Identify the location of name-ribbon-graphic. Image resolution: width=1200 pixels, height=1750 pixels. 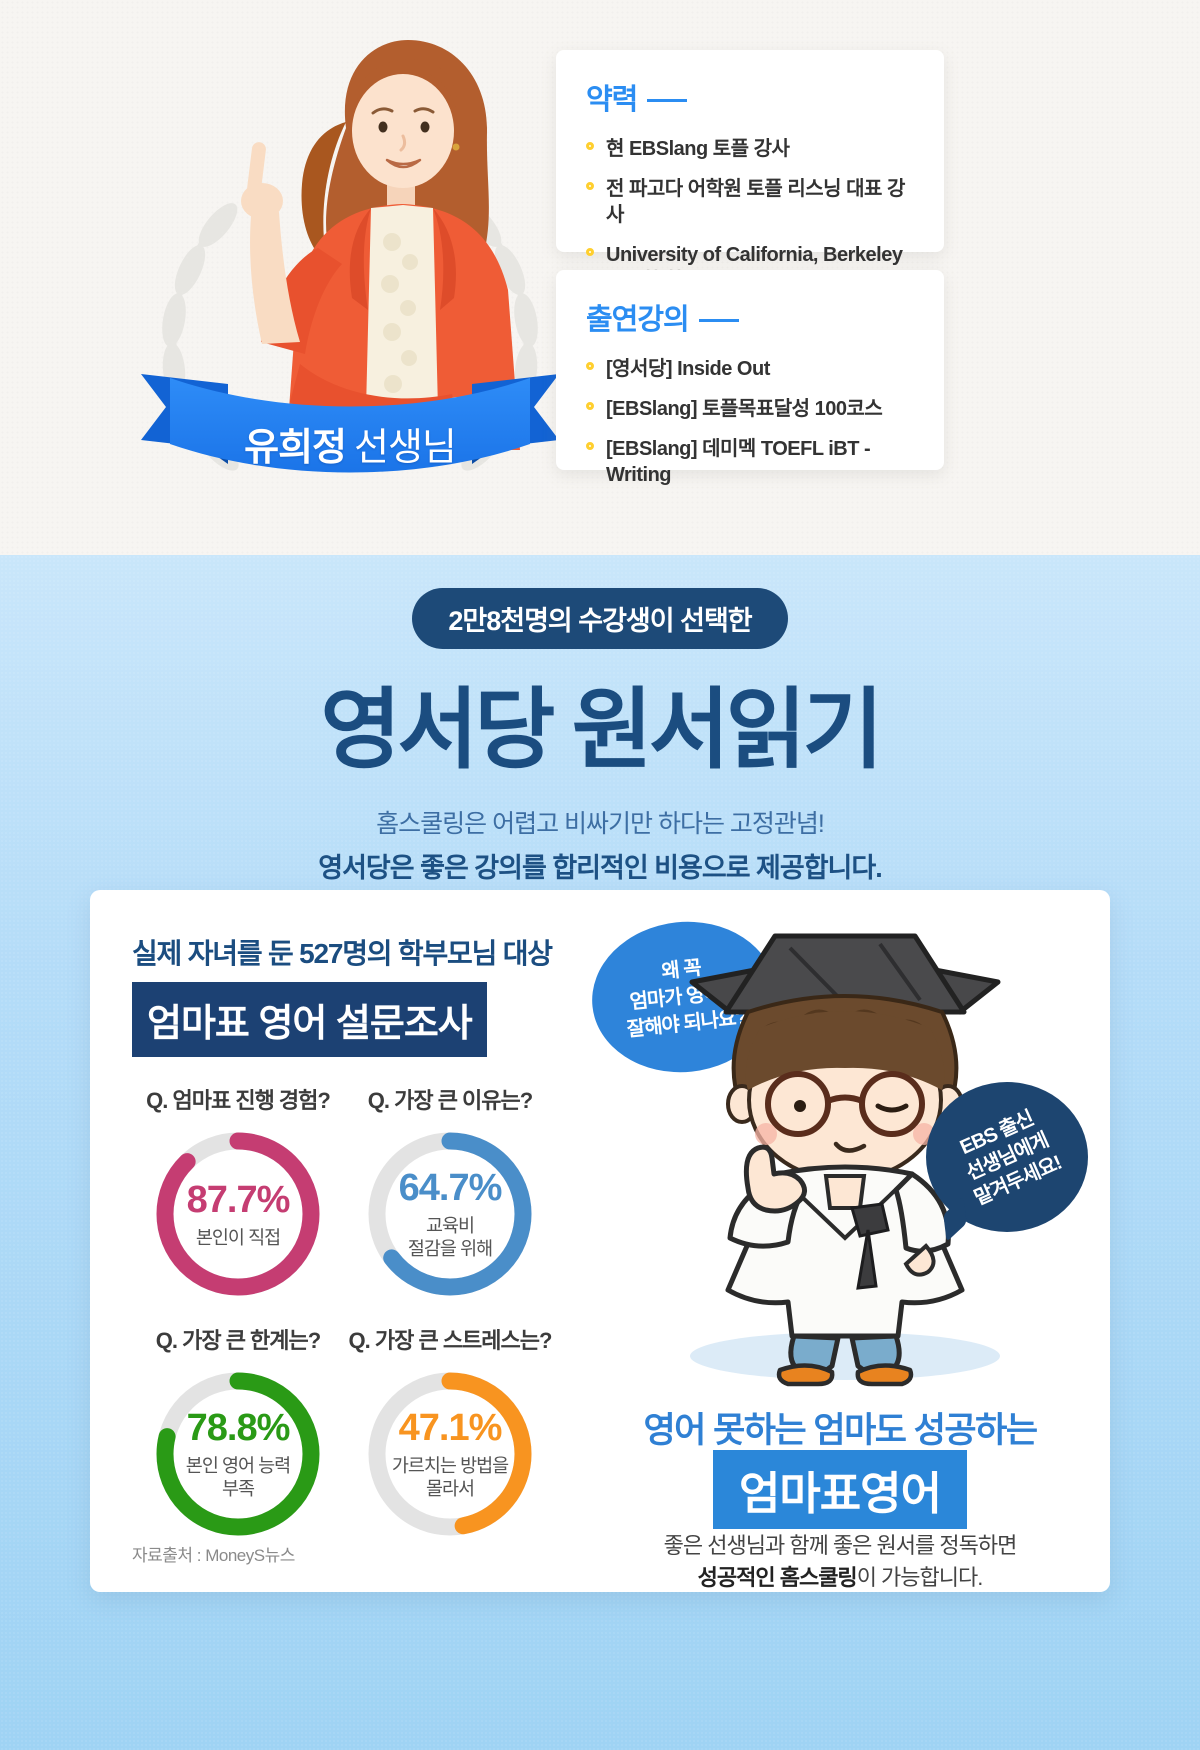
(350, 423).